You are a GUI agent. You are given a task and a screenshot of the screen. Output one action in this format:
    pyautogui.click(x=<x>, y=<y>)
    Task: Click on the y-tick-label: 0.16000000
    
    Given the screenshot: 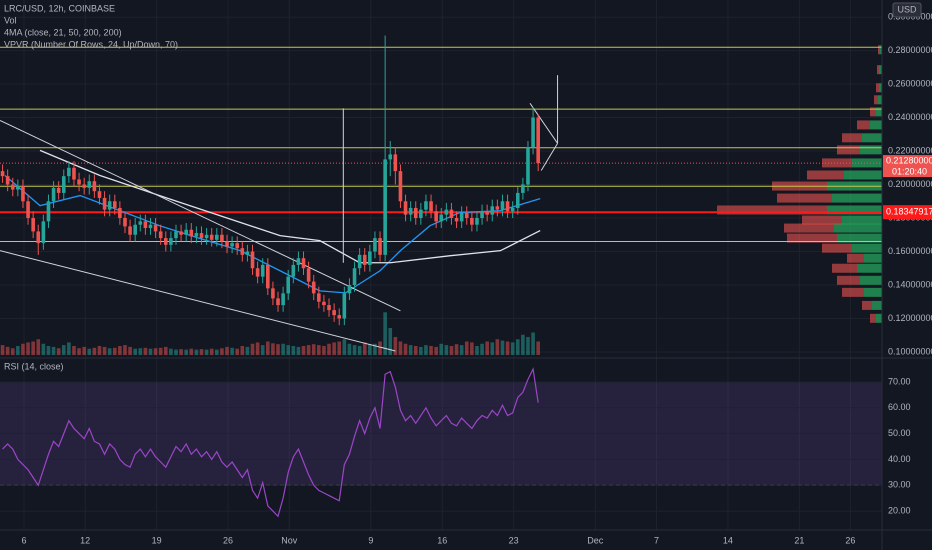 What is the action you would take?
    pyautogui.click(x=910, y=251)
    